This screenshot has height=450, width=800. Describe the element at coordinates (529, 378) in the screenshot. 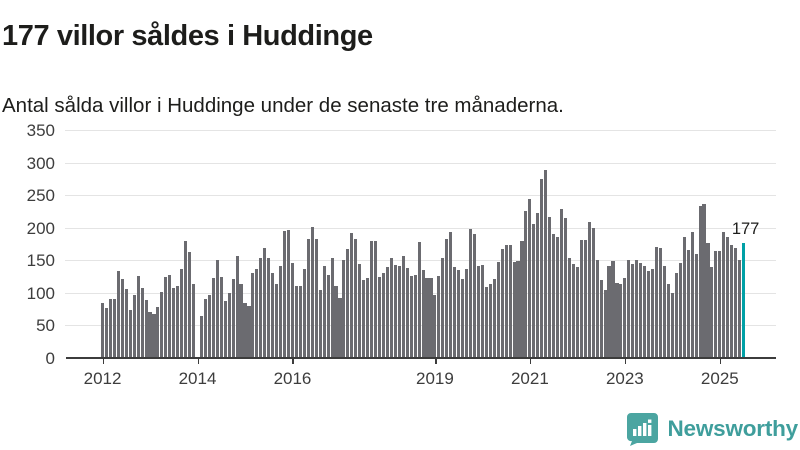

I see `x-tick-label: 2021` at that location.